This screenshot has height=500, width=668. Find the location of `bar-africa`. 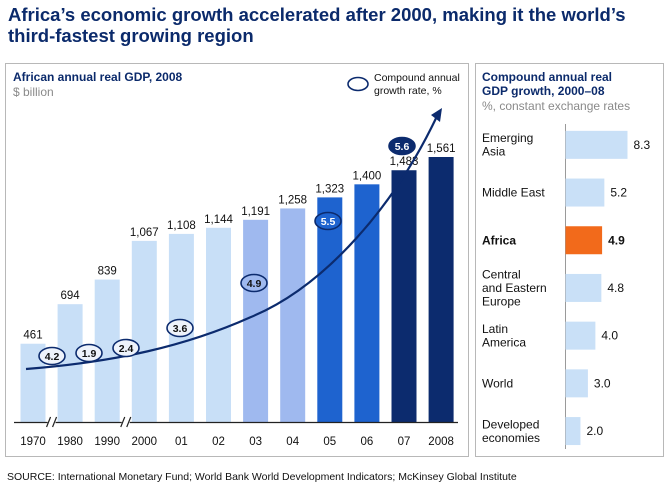

bar-africa is located at coordinates (584, 240).